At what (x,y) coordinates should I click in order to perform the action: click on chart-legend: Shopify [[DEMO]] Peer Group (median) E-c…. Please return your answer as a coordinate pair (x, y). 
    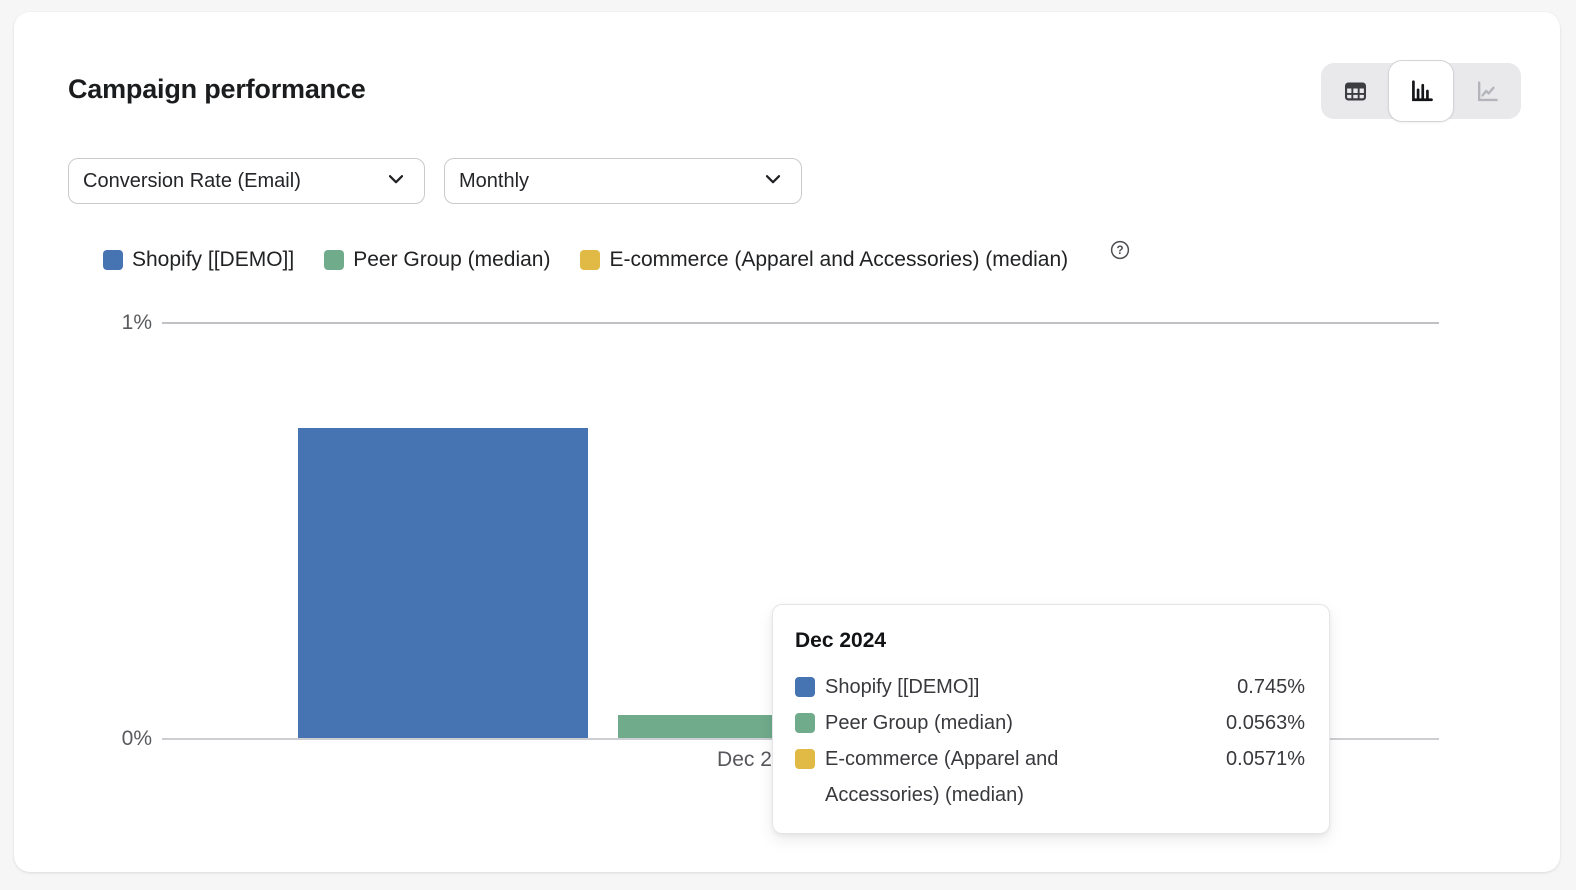
    Looking at the image, I should click on (616, 256).